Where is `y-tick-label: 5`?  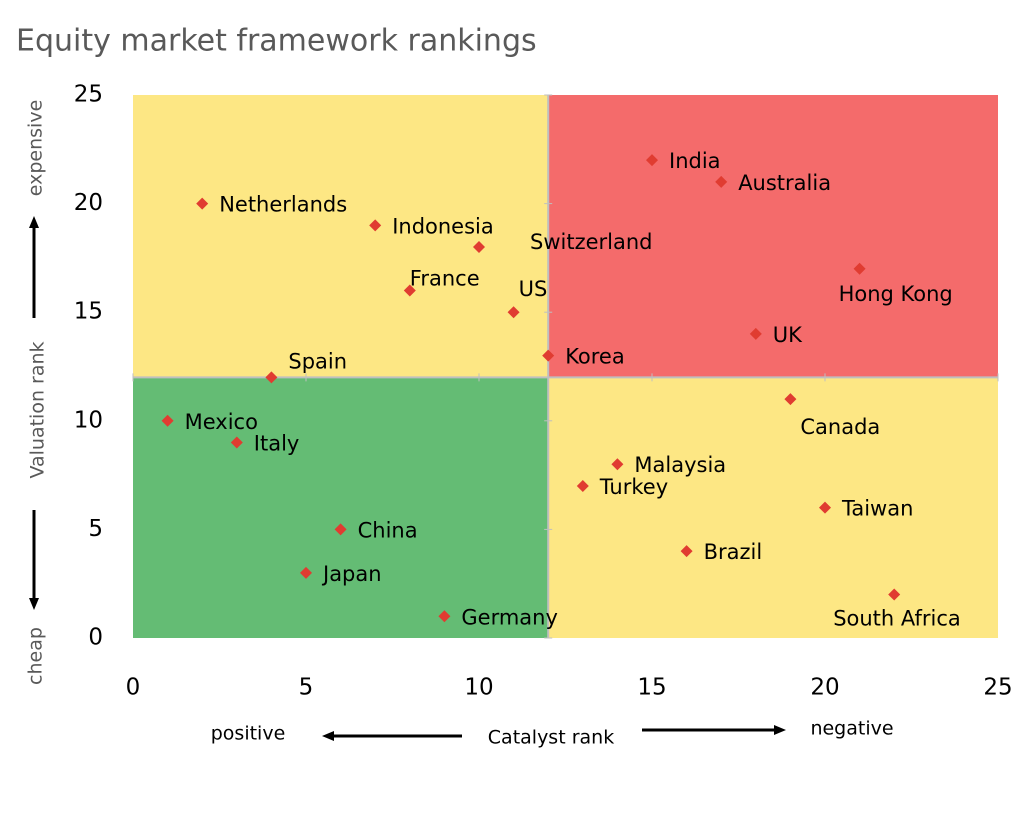 y-tick-label: 5 is located at coordinates (95, 529).